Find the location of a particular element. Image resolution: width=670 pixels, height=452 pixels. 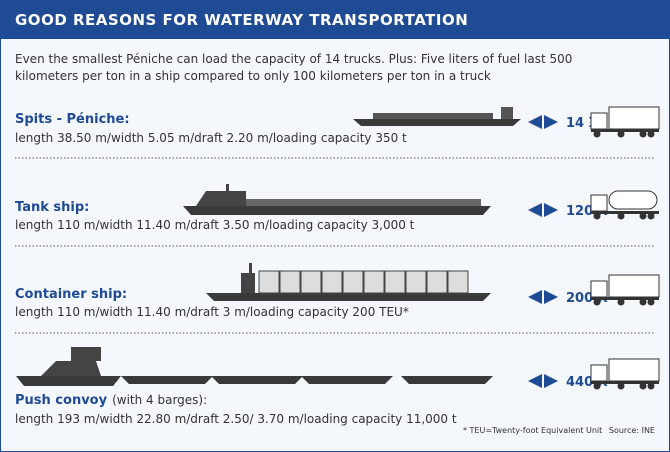

row-multiplier: 14 X is located at coordinates (582, 123).